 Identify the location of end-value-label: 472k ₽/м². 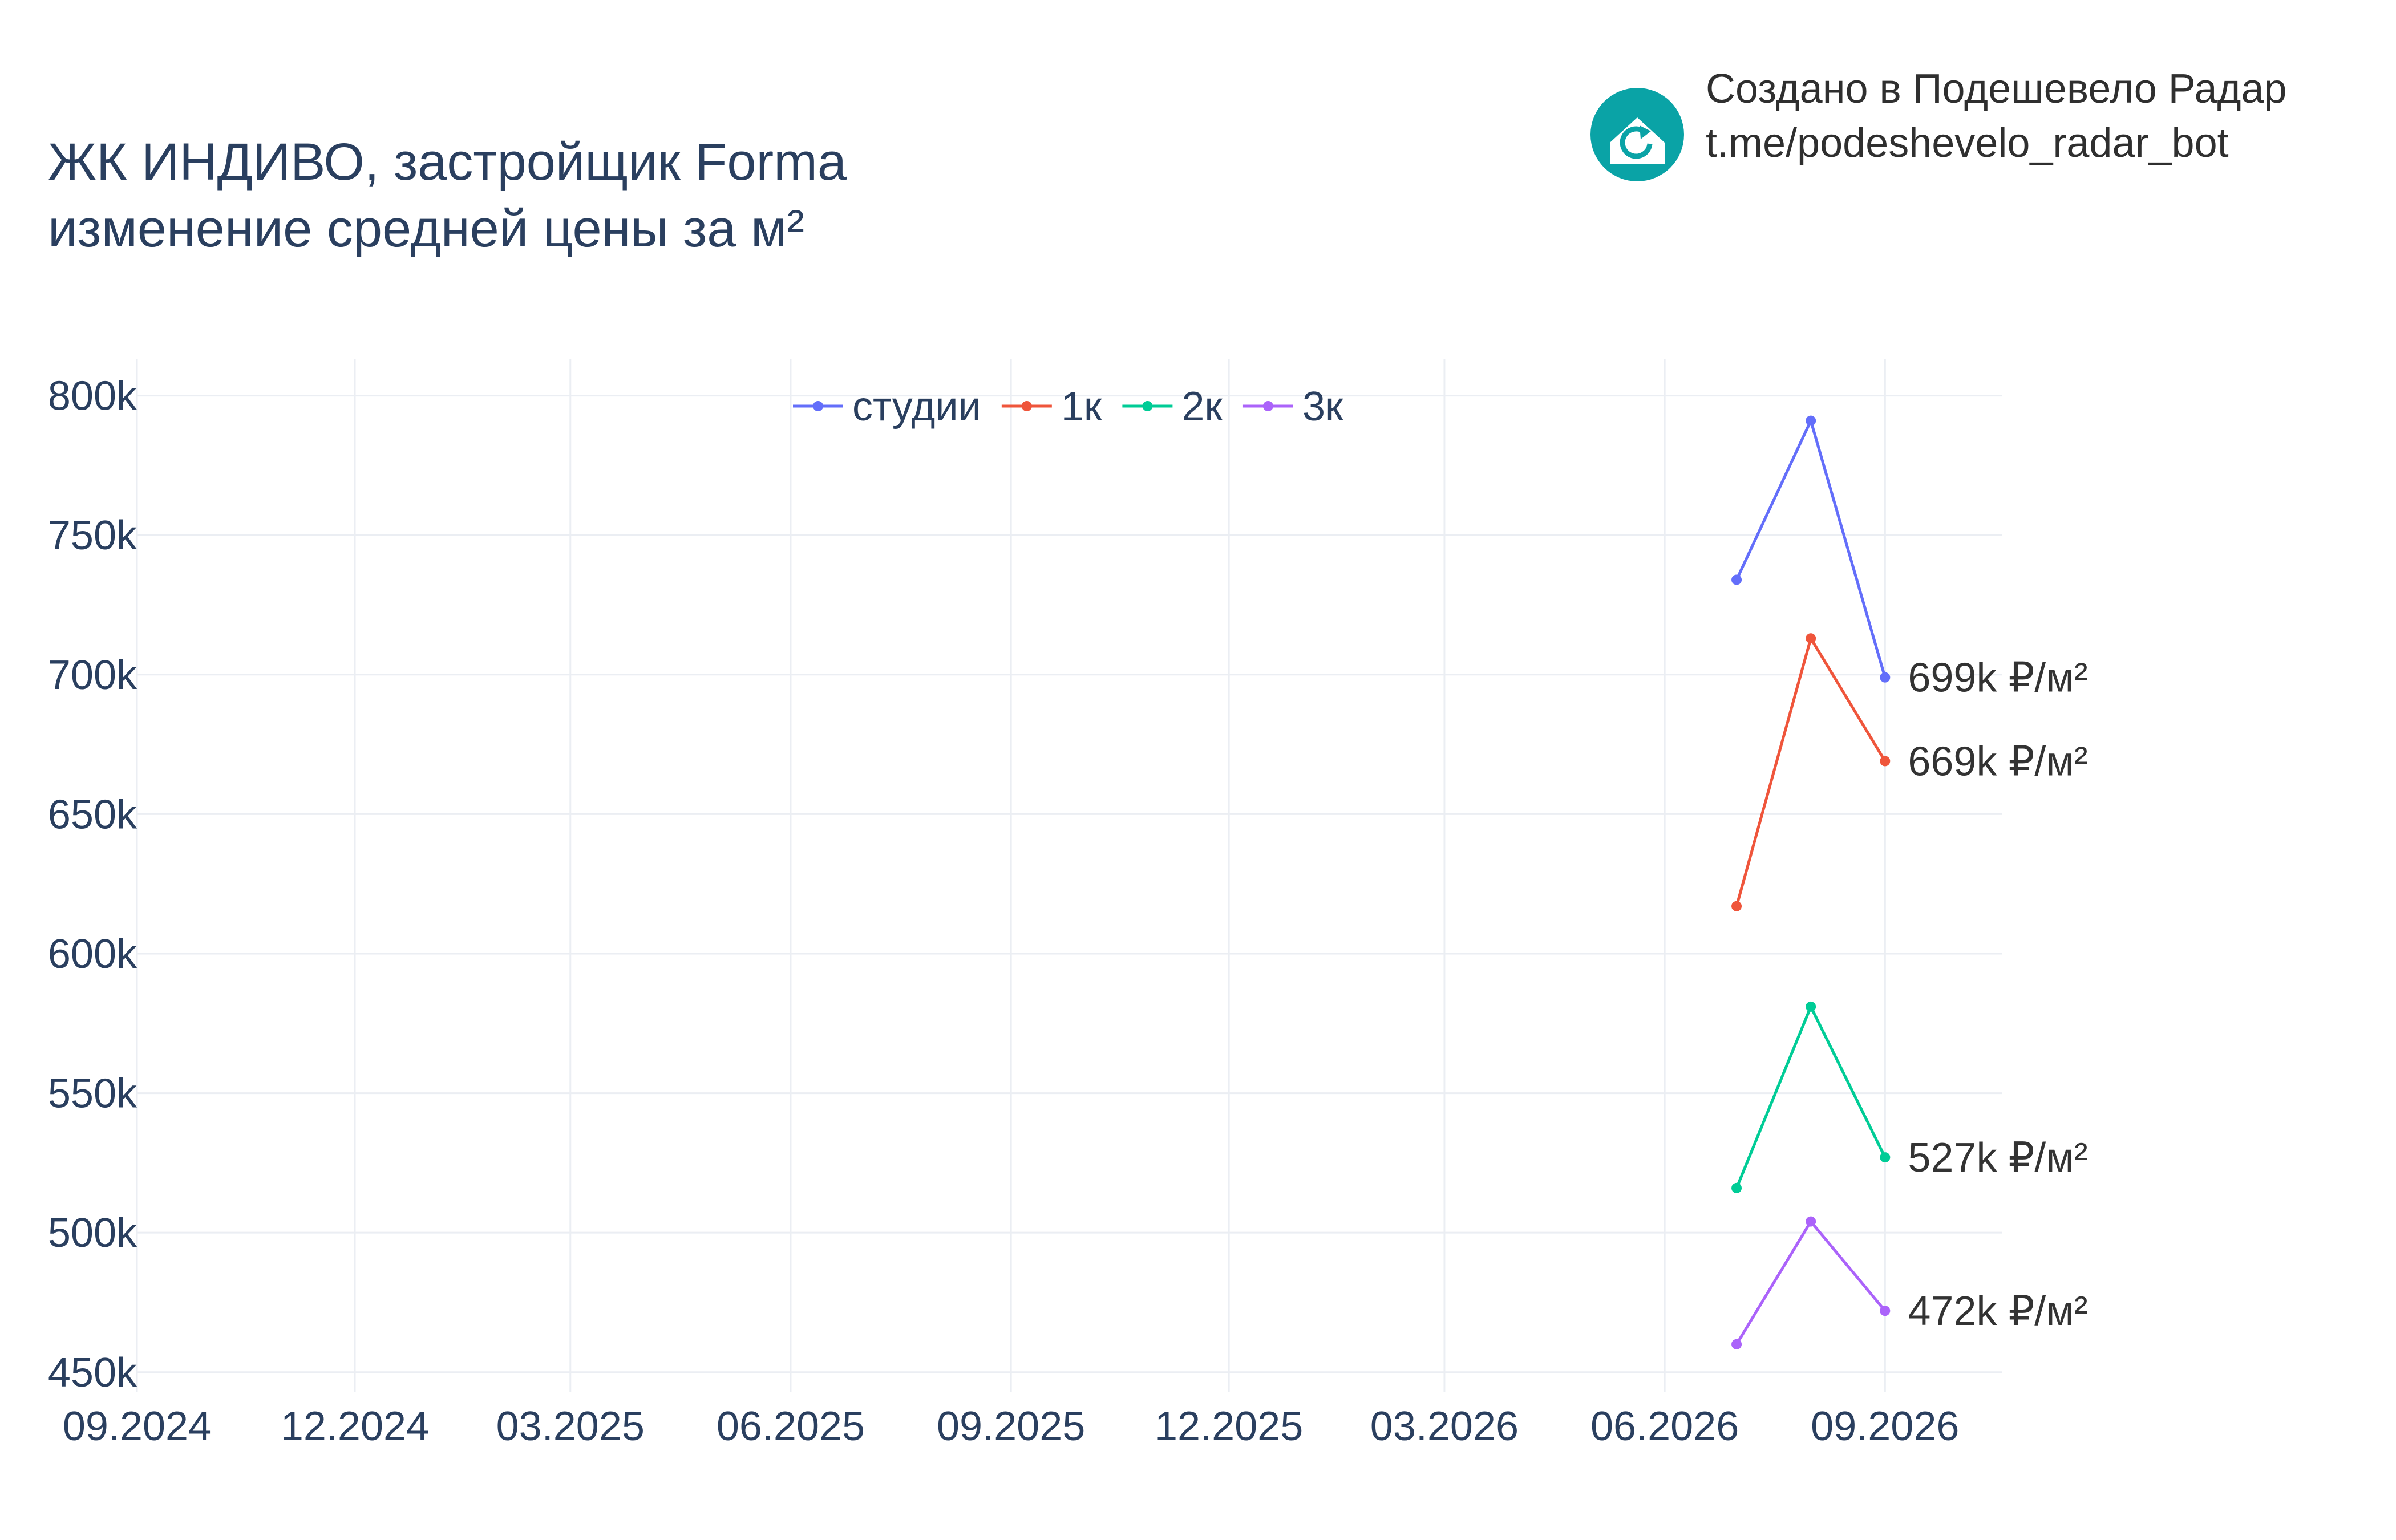
(1998, 1311).